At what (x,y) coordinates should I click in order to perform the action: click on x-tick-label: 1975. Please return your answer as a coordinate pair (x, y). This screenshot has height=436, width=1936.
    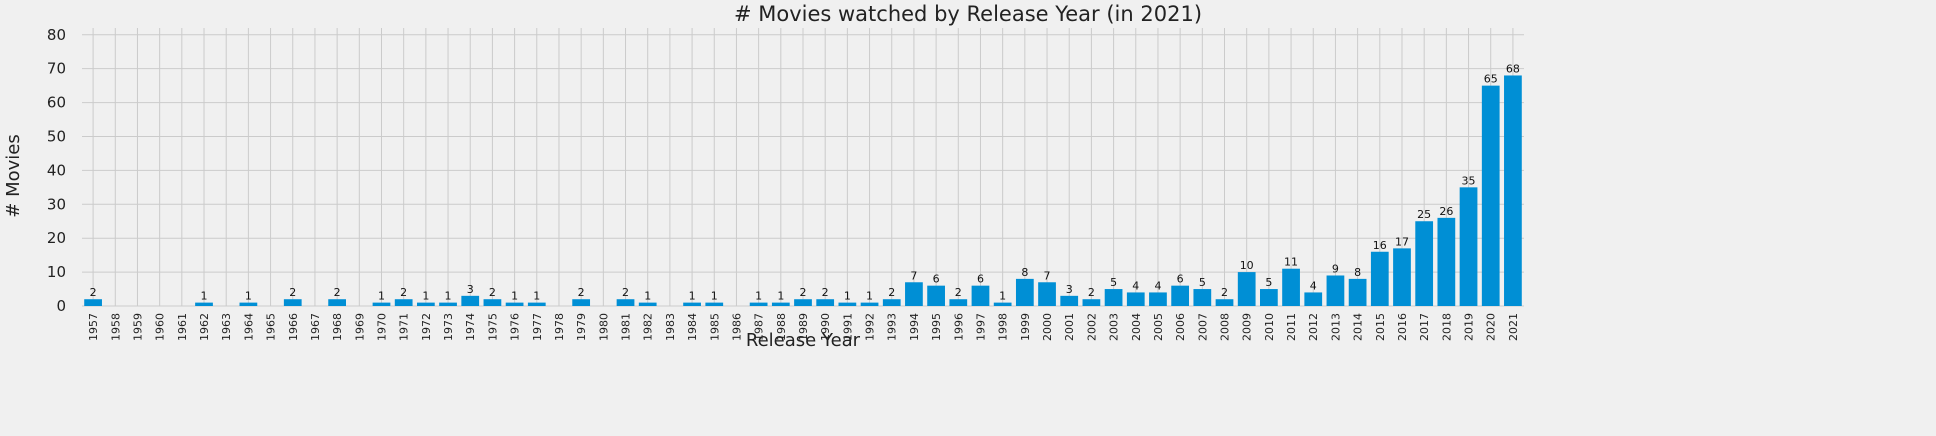
    Looking at the image, I should click on (492, 327).